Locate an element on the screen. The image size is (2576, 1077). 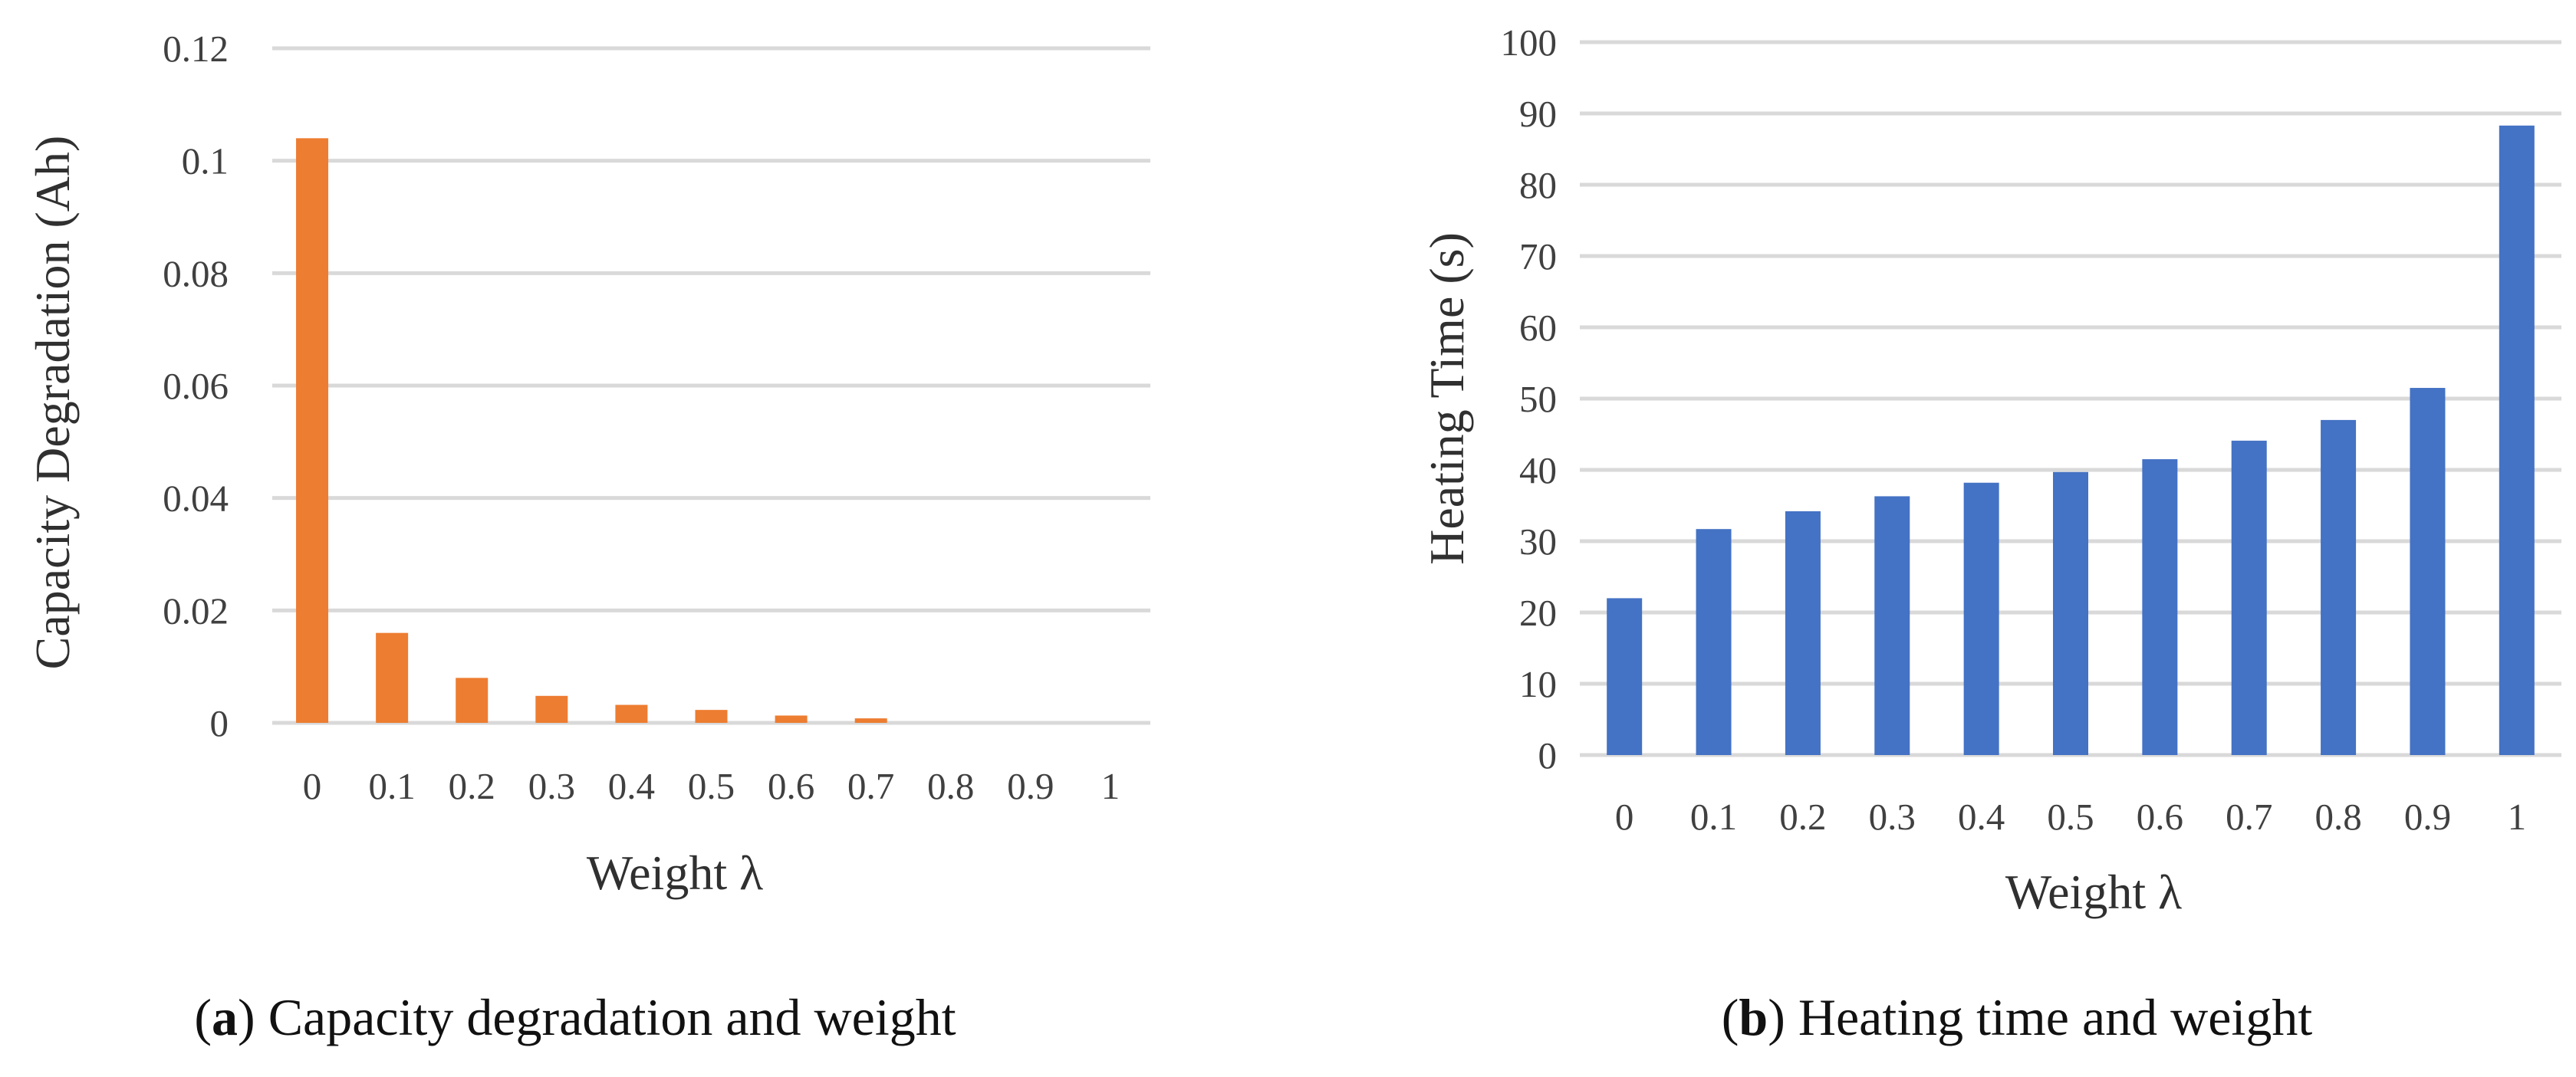
chart-b-caption: (b) Heating time and weight is located at coordinates (2017, 1017).